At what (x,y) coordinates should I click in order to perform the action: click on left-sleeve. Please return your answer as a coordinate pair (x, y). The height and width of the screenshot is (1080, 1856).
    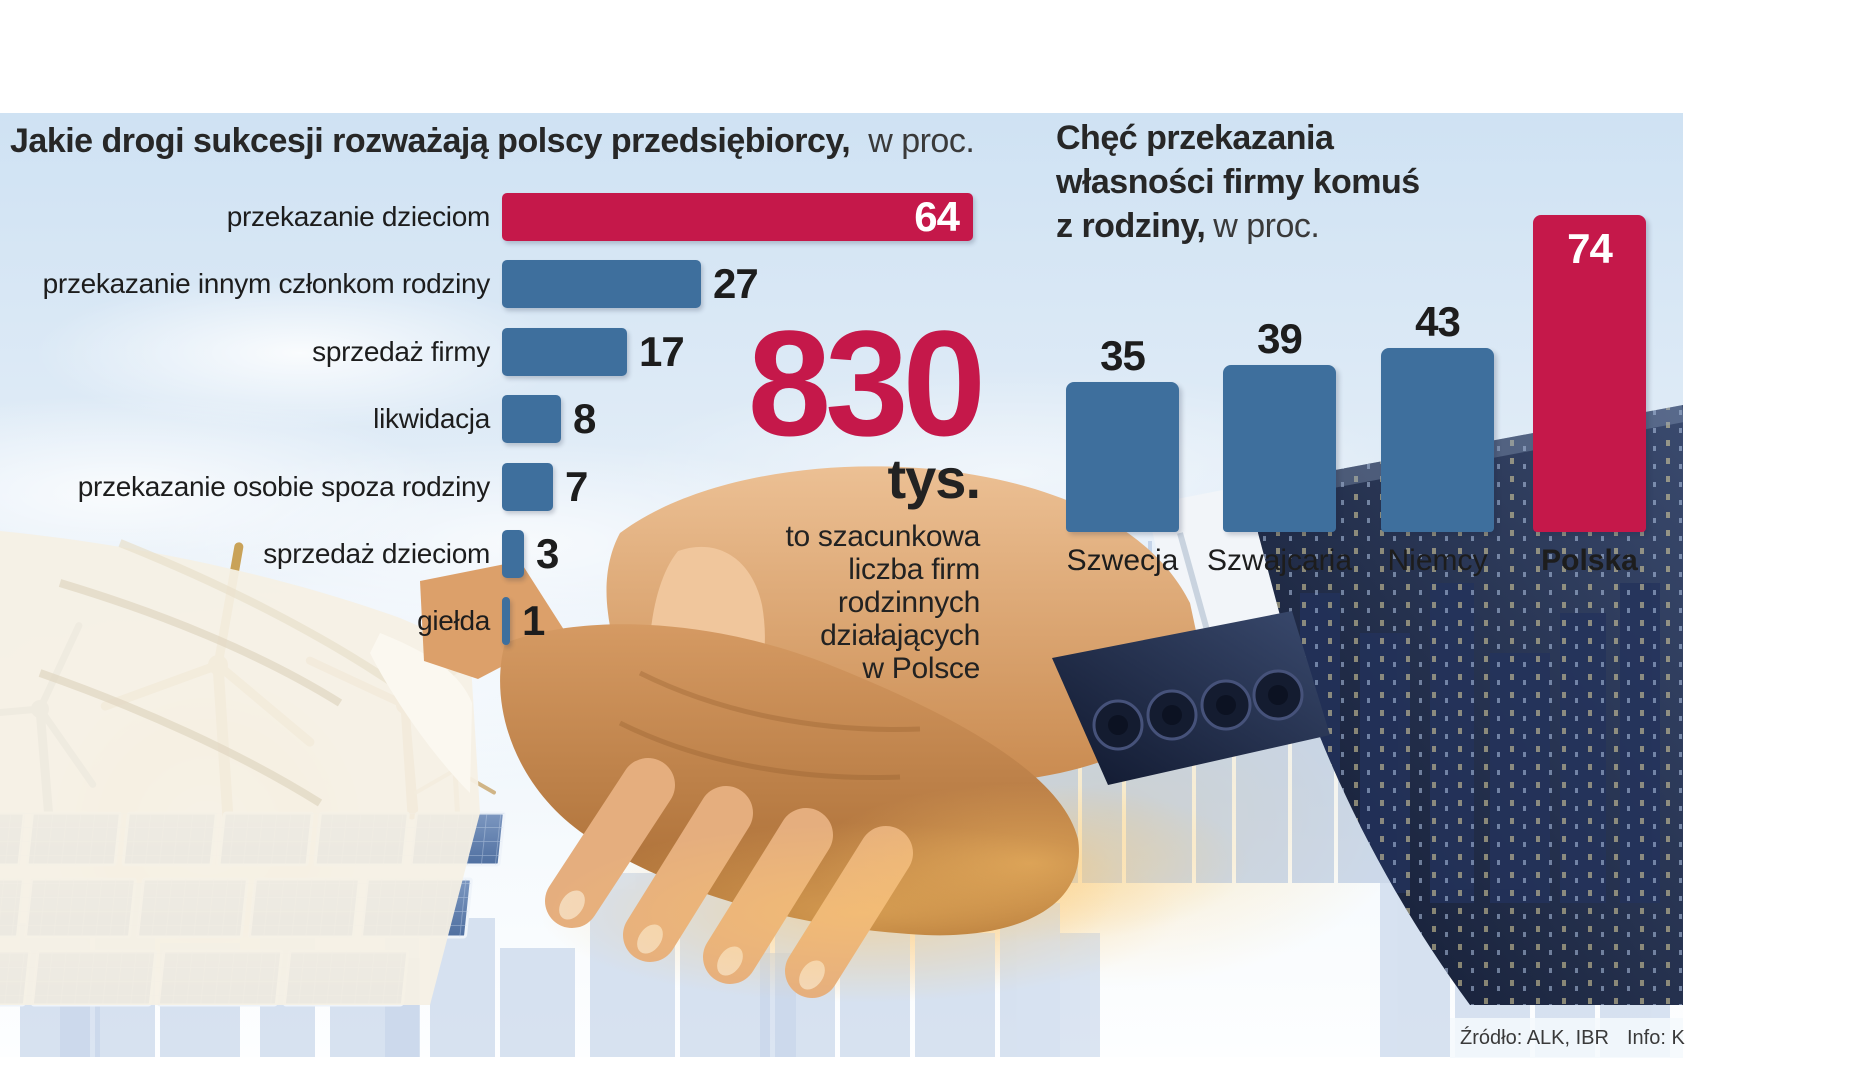
    Looking at the image, I should click on (240, 768).